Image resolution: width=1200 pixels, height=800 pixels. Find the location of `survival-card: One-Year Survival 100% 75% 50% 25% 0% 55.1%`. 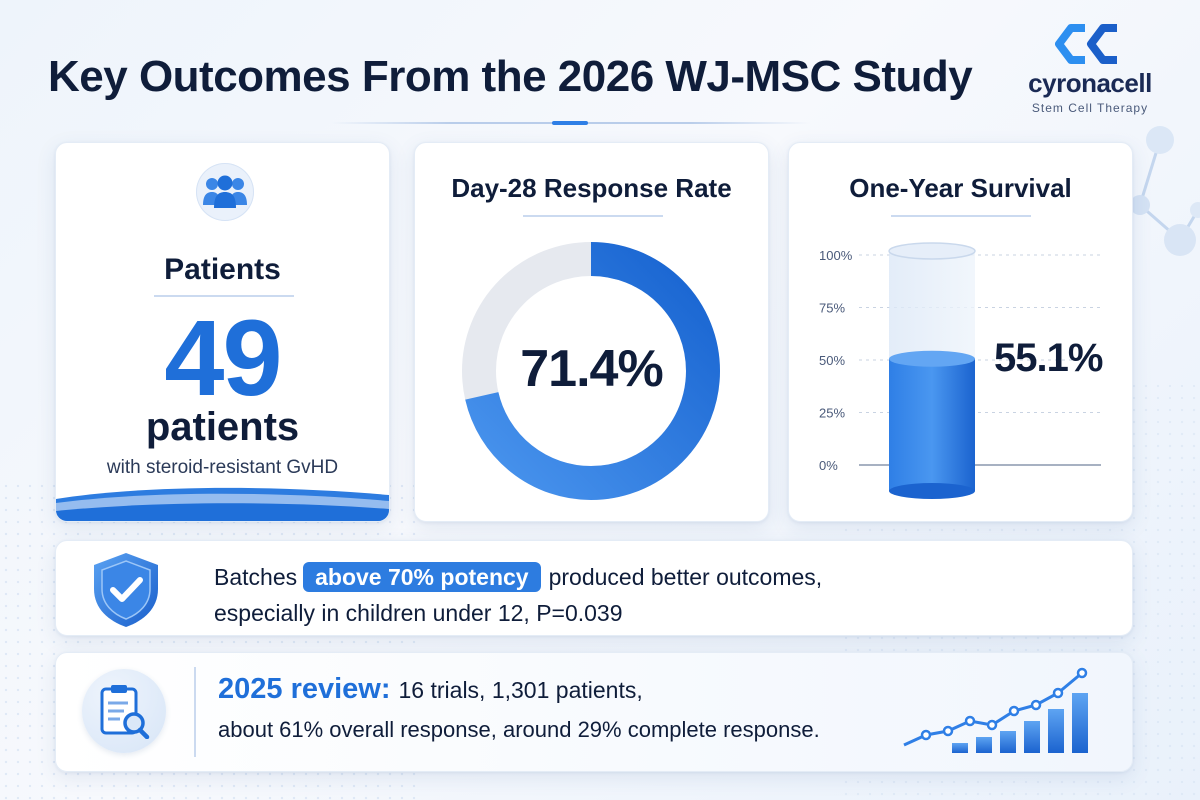

survival-card: One-Year Survival 100% 75% 50% 25% 0% 55.1% is located at coordinates (960, 332).